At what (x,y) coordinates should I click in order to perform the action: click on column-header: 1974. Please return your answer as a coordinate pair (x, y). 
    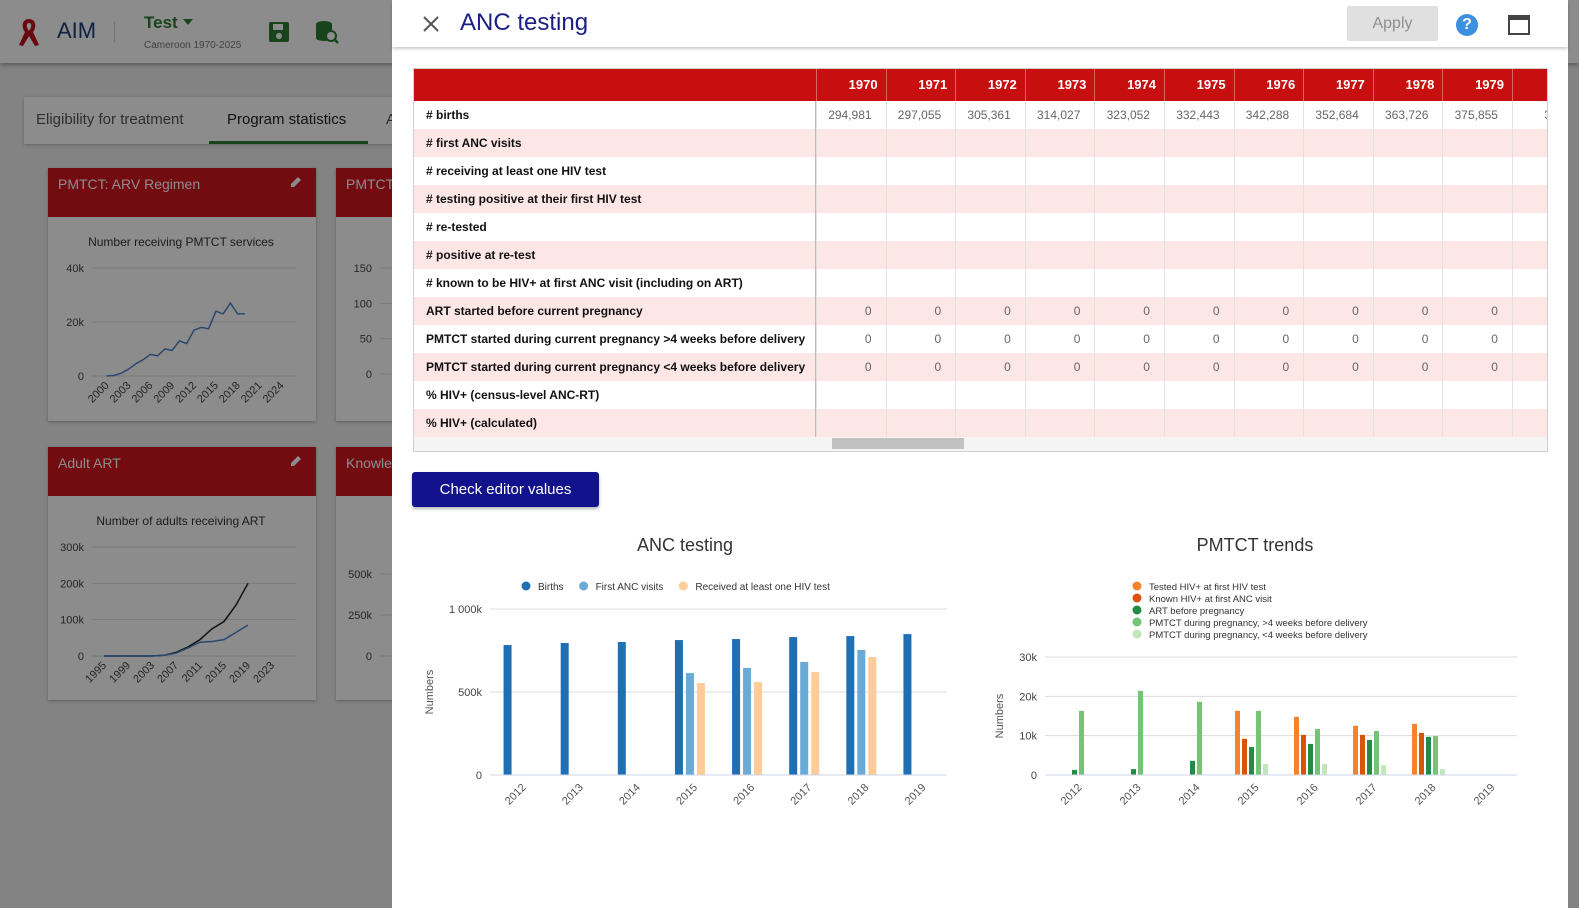
    Looking at the image, I should click on (1129, 85).